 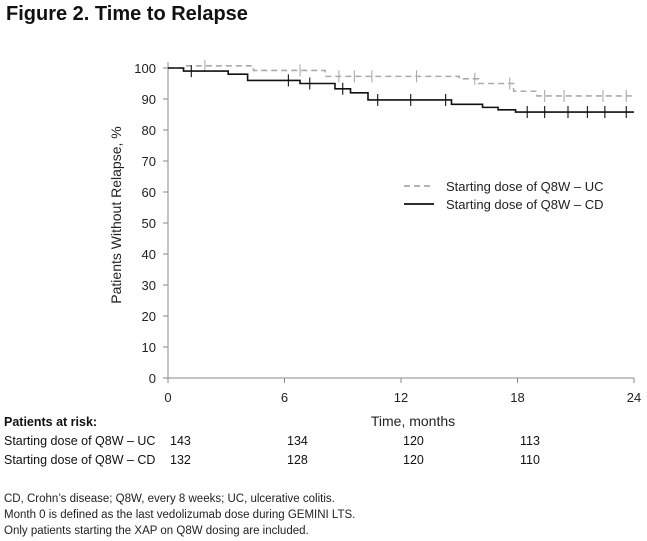 I want to click on y-tick-label: 10, so click(x=149, y=347).